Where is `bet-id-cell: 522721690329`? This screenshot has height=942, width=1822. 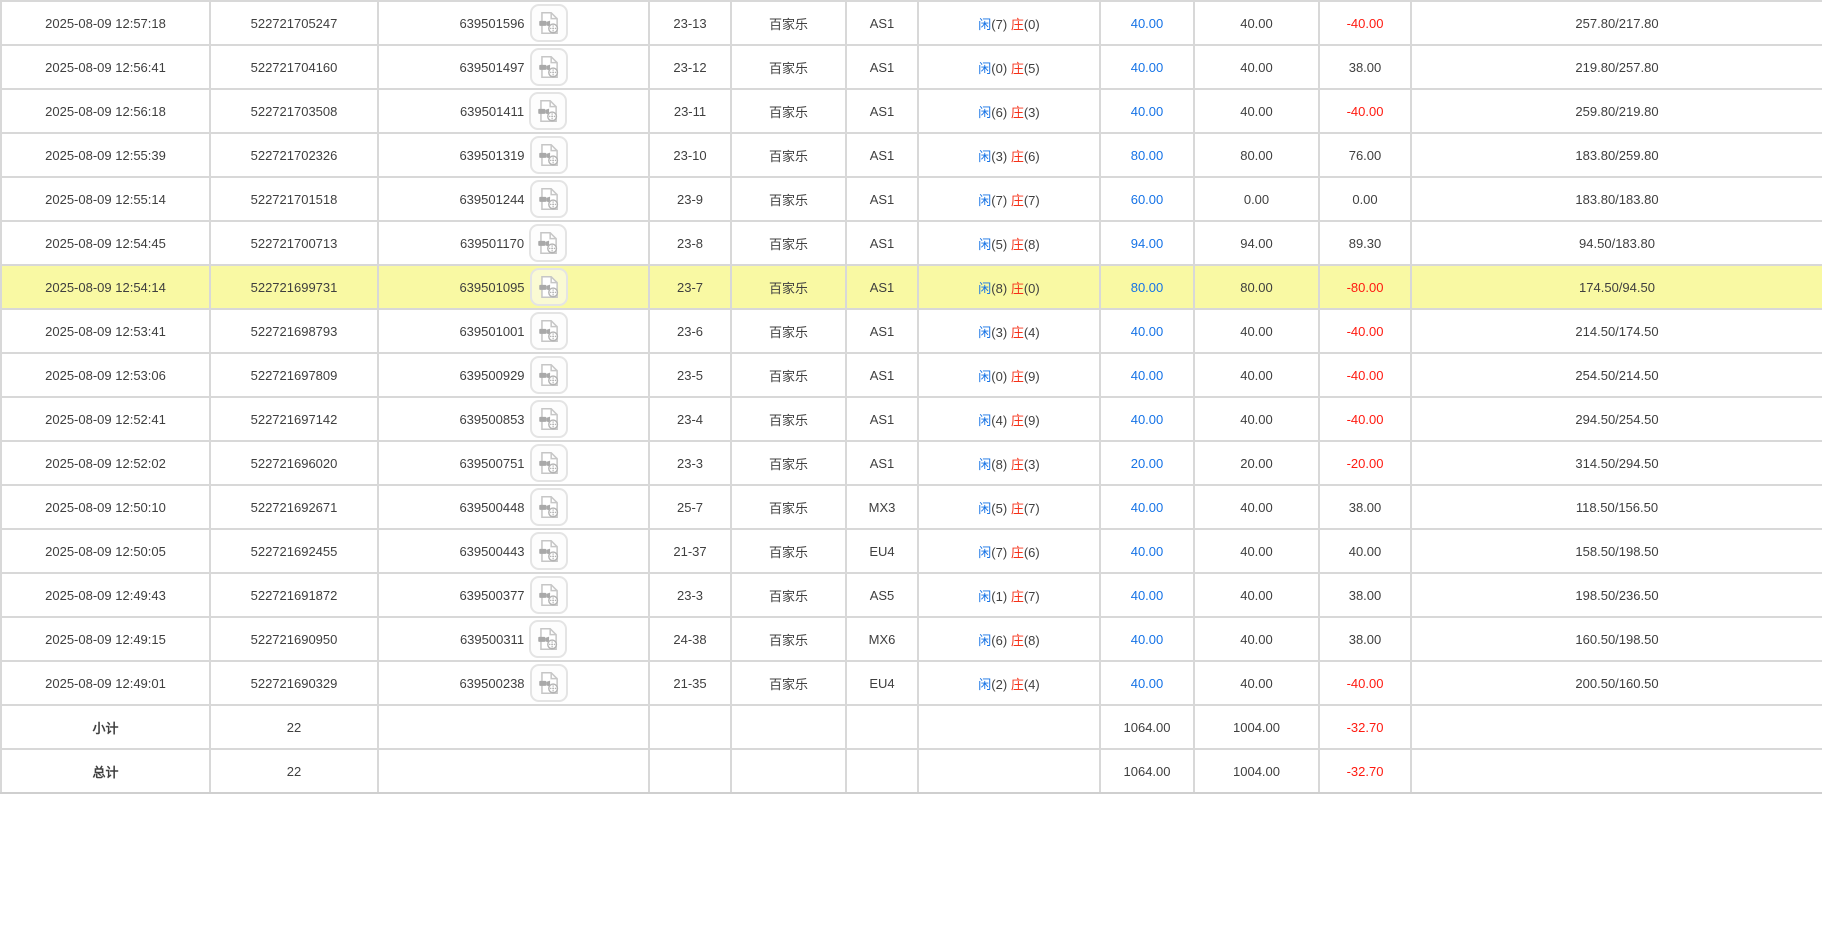 bet-id-cell: 522721690329 is located at coordinates (294, 683).